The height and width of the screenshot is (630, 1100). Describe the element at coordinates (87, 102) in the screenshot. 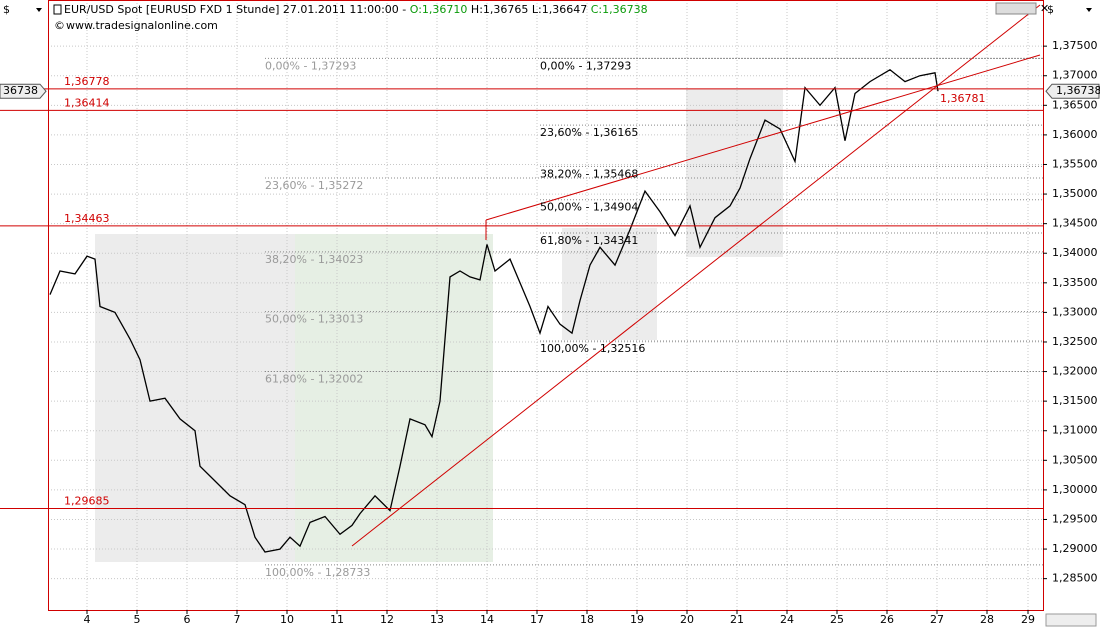

I see `level-label: 1,36414` at that location.